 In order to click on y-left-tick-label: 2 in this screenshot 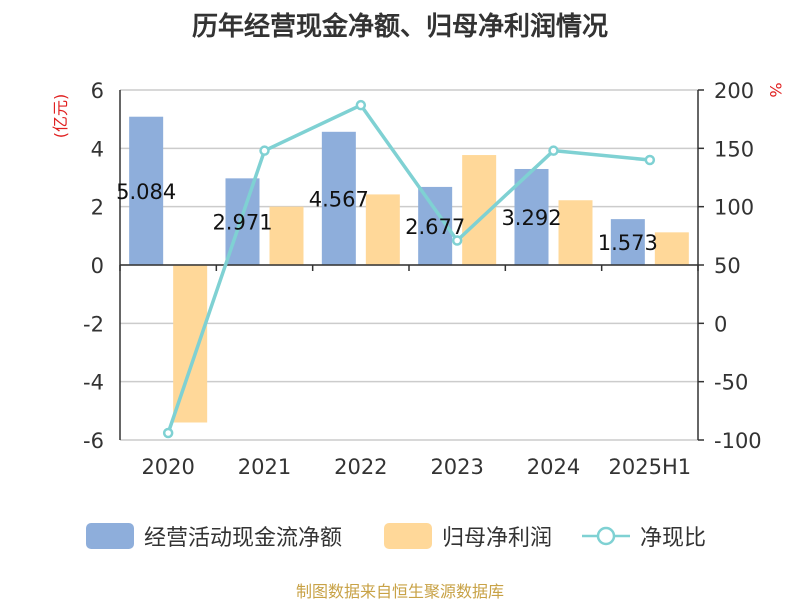, I will do `click(97, 208)`.